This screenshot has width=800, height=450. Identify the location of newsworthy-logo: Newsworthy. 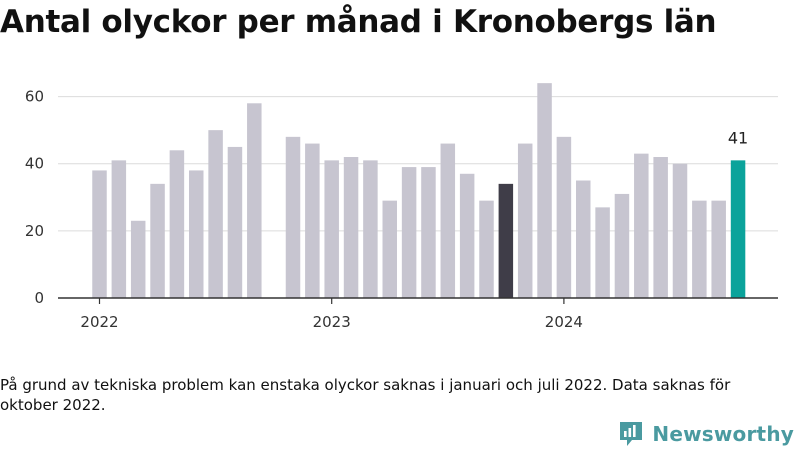
(706, 434).